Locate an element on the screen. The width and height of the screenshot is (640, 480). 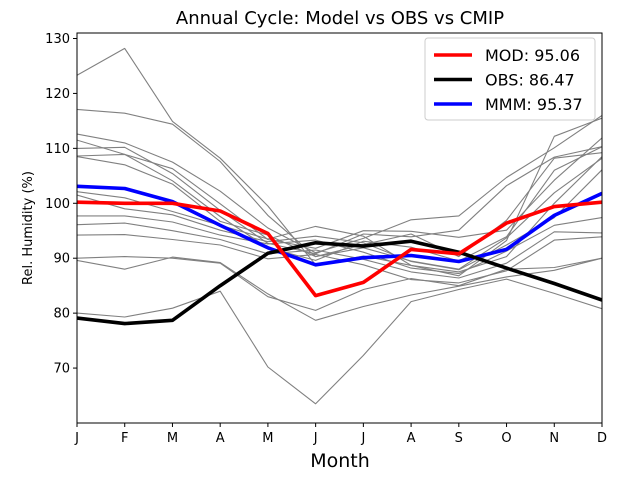
legend-label-obs: OBS: 86.47 is located at coordinates (530, 80).